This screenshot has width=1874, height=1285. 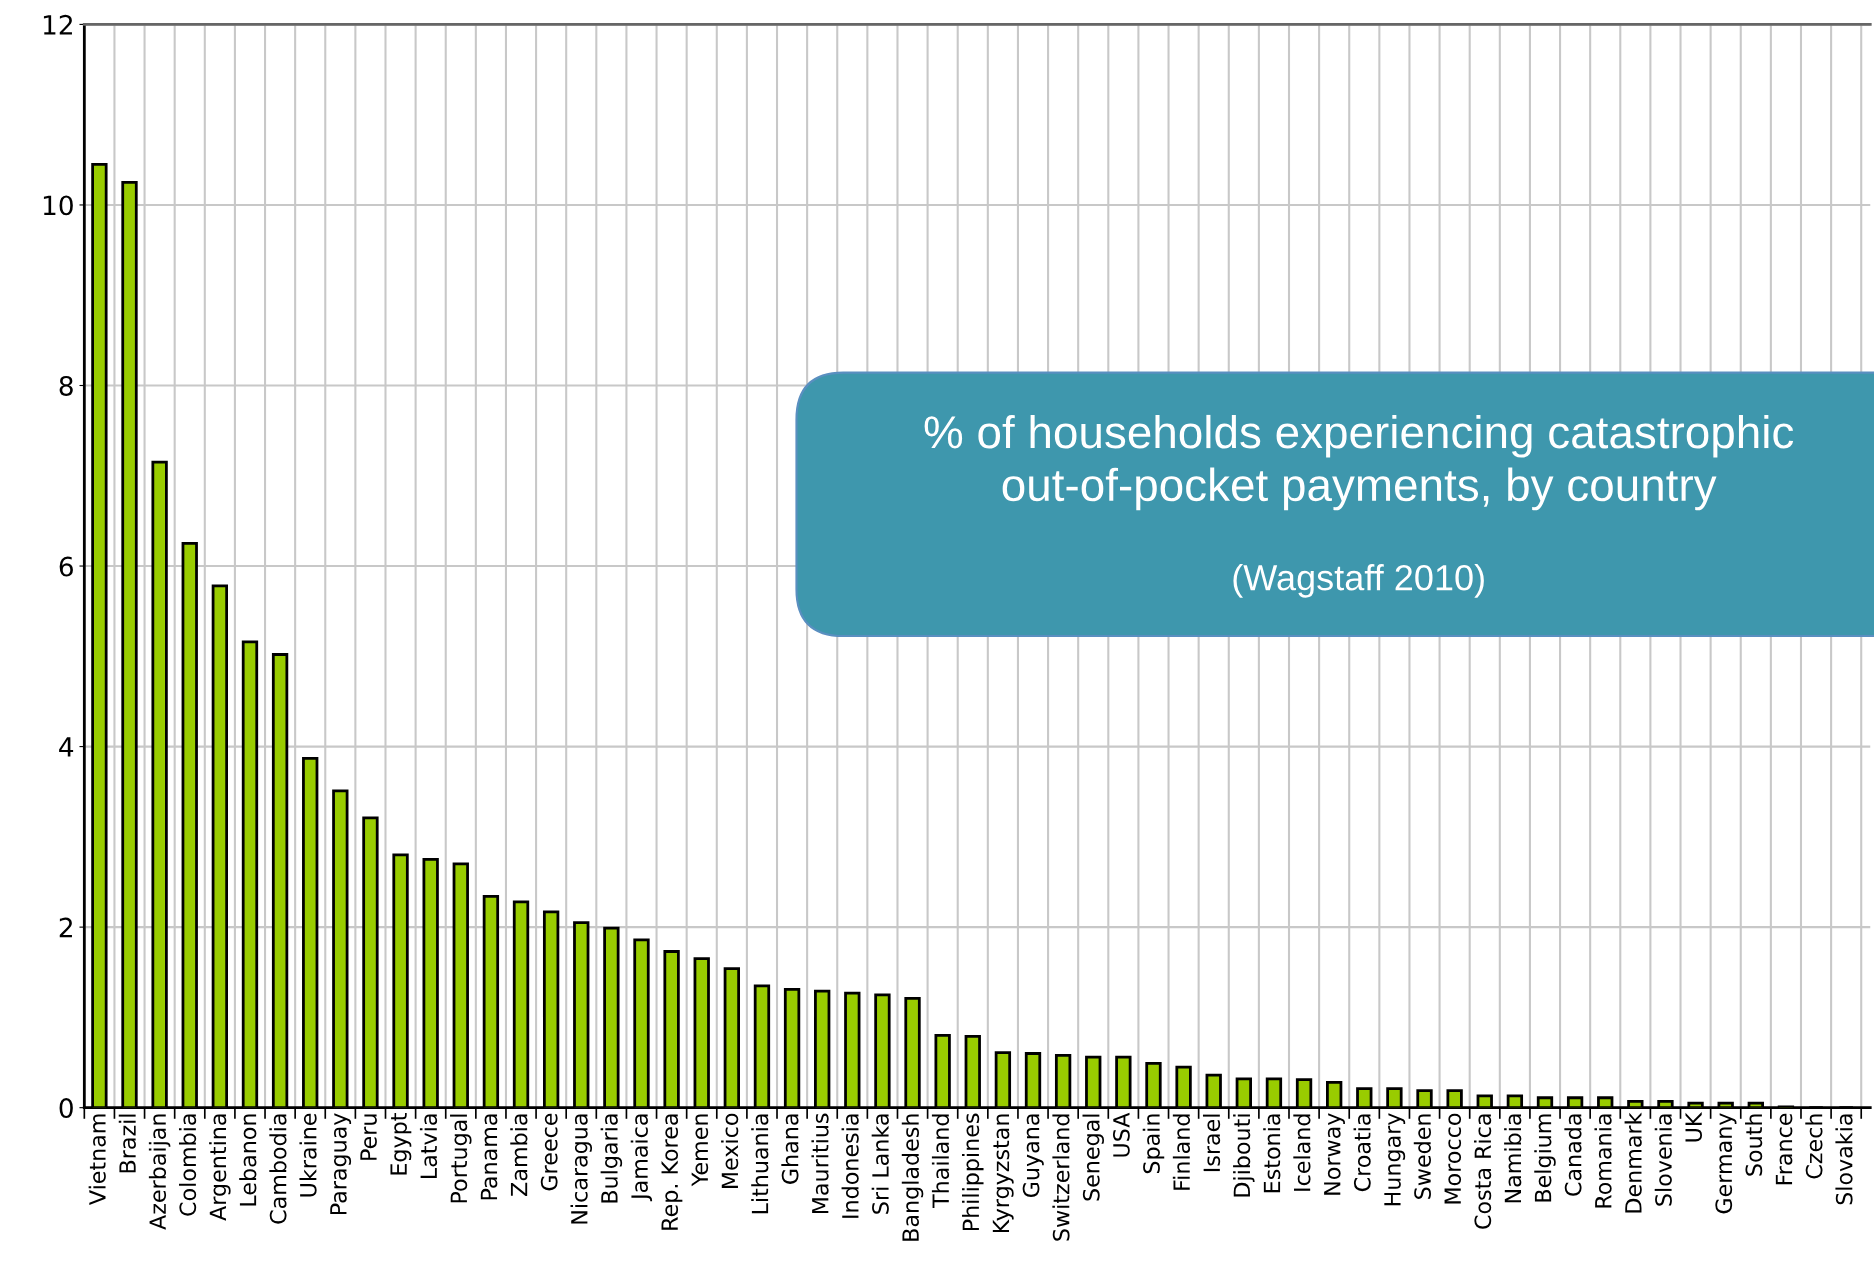 I want to click on y-tick-label: 0, so click(x=66, y=1108).